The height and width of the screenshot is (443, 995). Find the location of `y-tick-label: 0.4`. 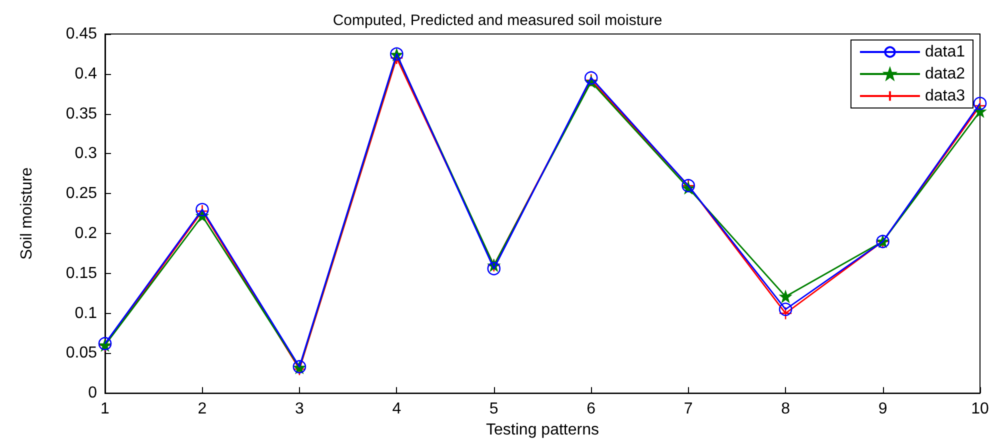

y-tick-label: 0.4 is located at coordinates (86, 73).